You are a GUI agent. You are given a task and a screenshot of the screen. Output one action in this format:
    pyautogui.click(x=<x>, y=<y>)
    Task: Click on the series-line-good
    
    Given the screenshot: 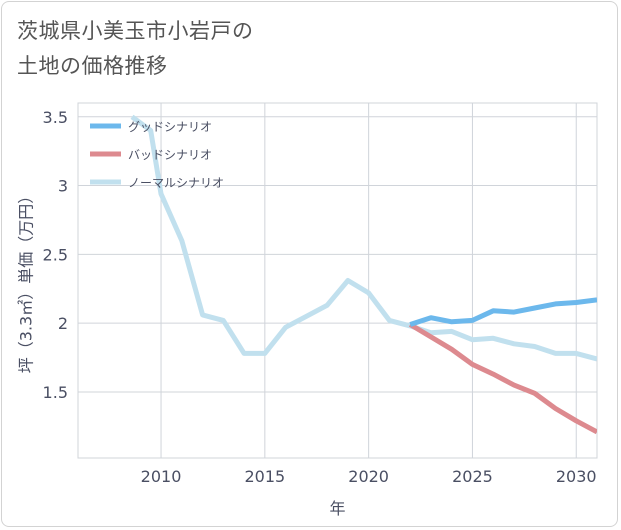 What is the action you would take?
    pyautogui.click(x=503, y=312)
    